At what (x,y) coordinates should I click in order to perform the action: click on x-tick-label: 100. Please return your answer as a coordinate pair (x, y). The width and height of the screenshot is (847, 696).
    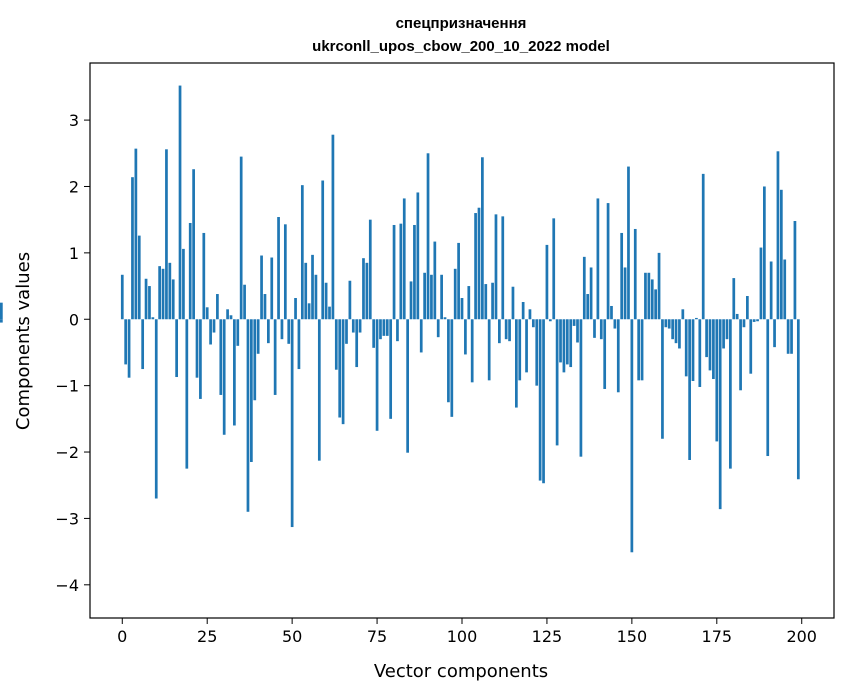
    Looking at the image, I should click on (462, 636).